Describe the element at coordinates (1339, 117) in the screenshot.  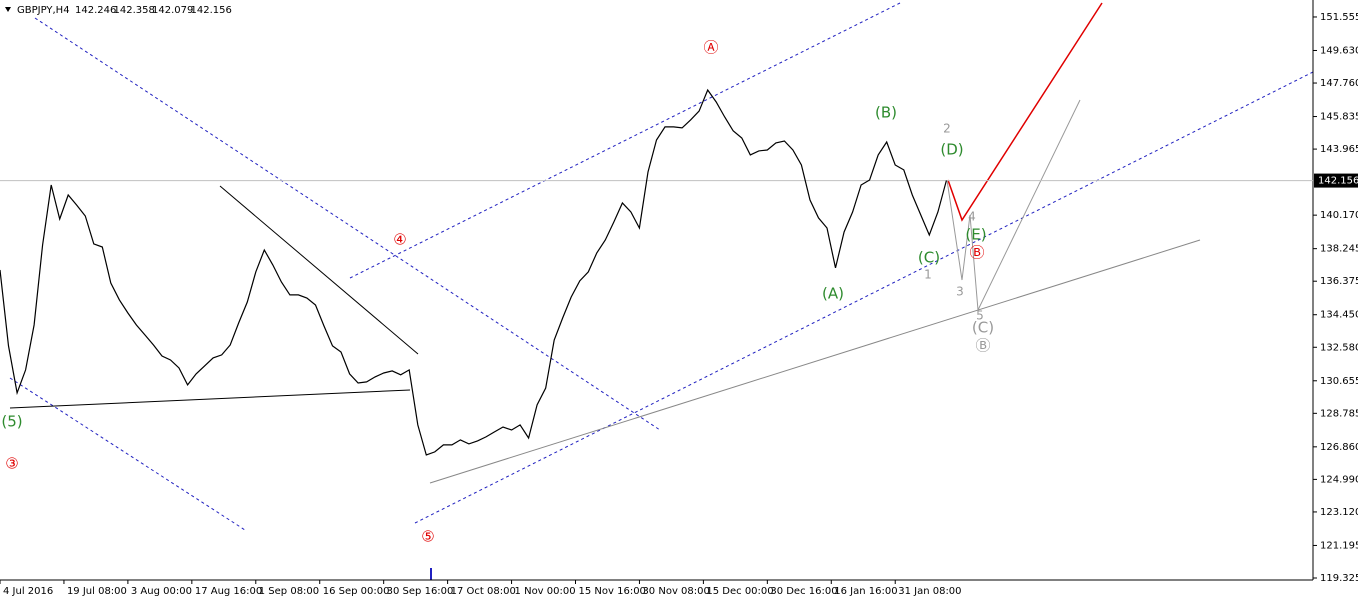
I see `y-tick-label: 145.835` at that location.